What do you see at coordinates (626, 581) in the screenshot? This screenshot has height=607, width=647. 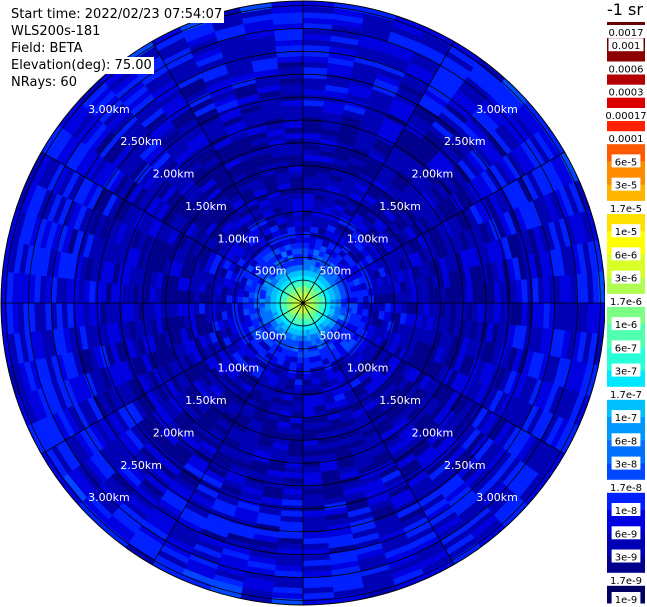 I see `colorbar-tick-label: 1.7e-9` at bounding box center [626, 581].